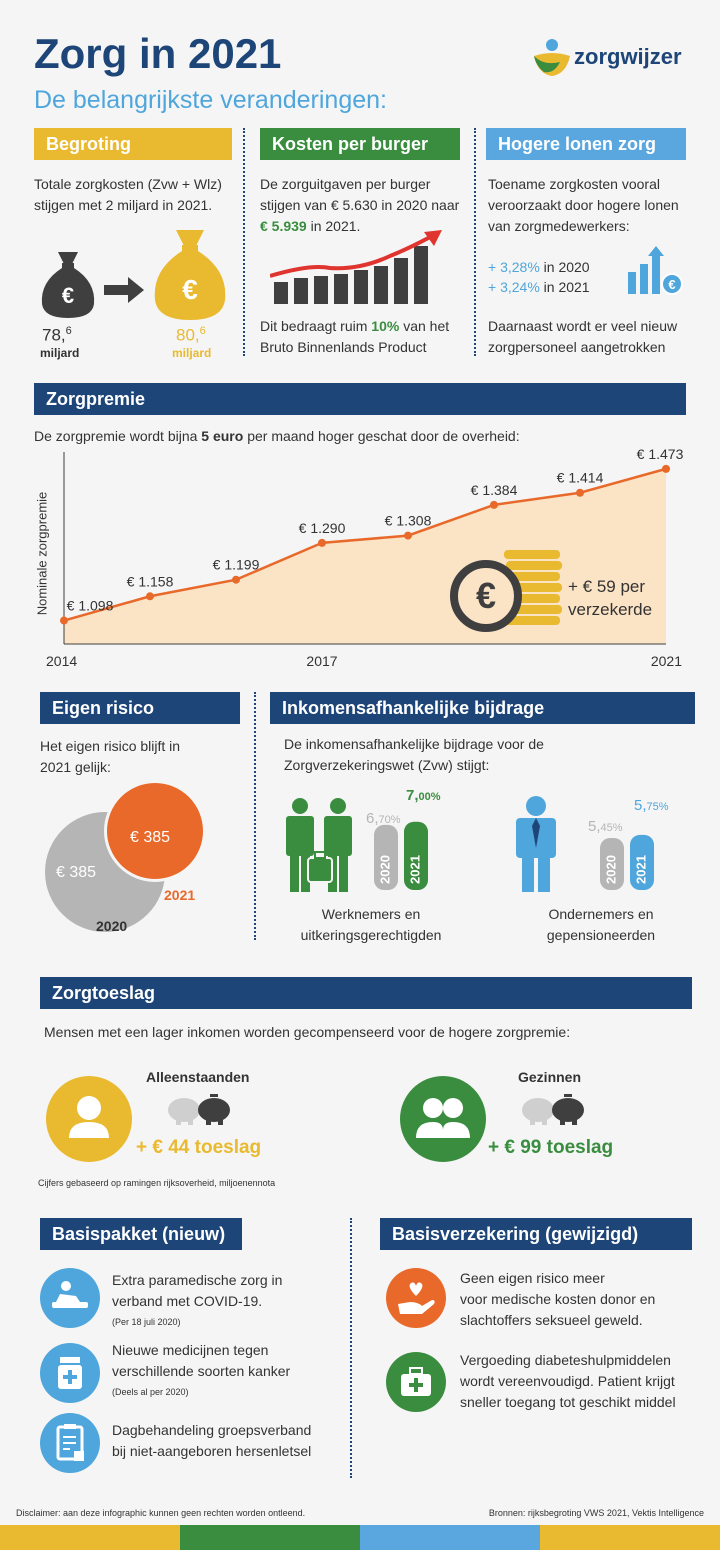  I want to click on logo-text: zorgwijzer, so click(628, 56).